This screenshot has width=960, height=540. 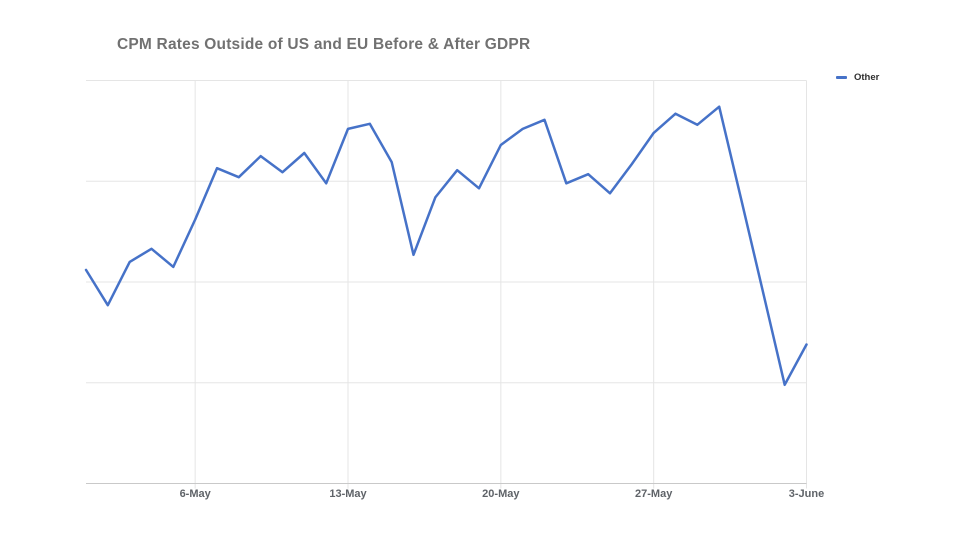 What do you see at coordinates (867, 77) in the screenshot?
I see `legend-label-other: Other` at bounding box center [867, 77].